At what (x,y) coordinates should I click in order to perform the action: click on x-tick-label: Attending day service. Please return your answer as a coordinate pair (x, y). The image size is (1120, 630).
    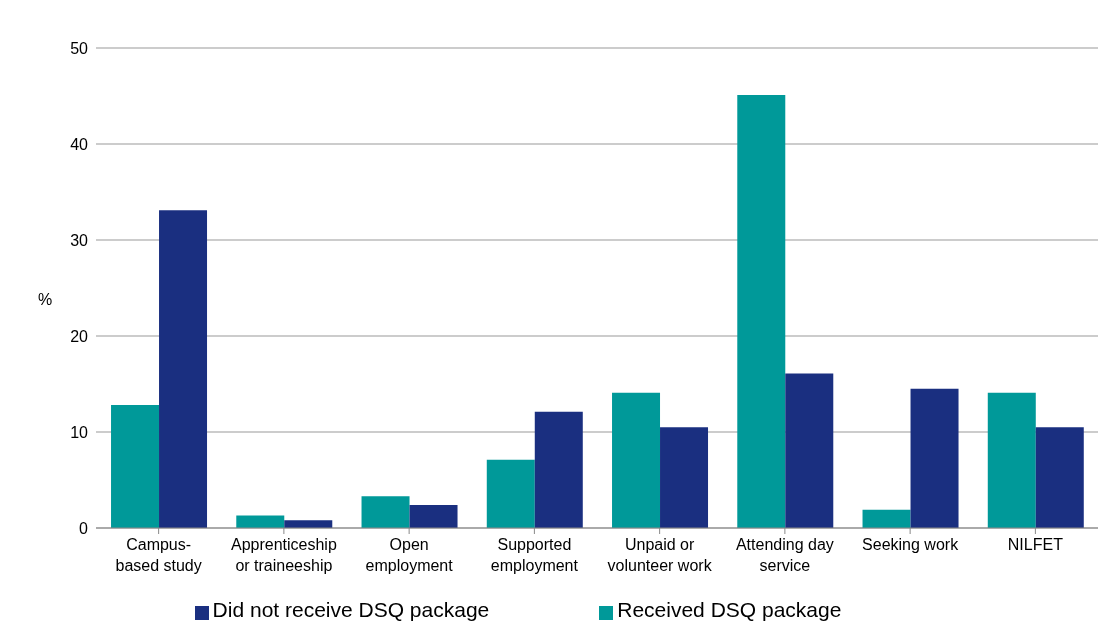
    Looking at the image, I should click on (784, 555).